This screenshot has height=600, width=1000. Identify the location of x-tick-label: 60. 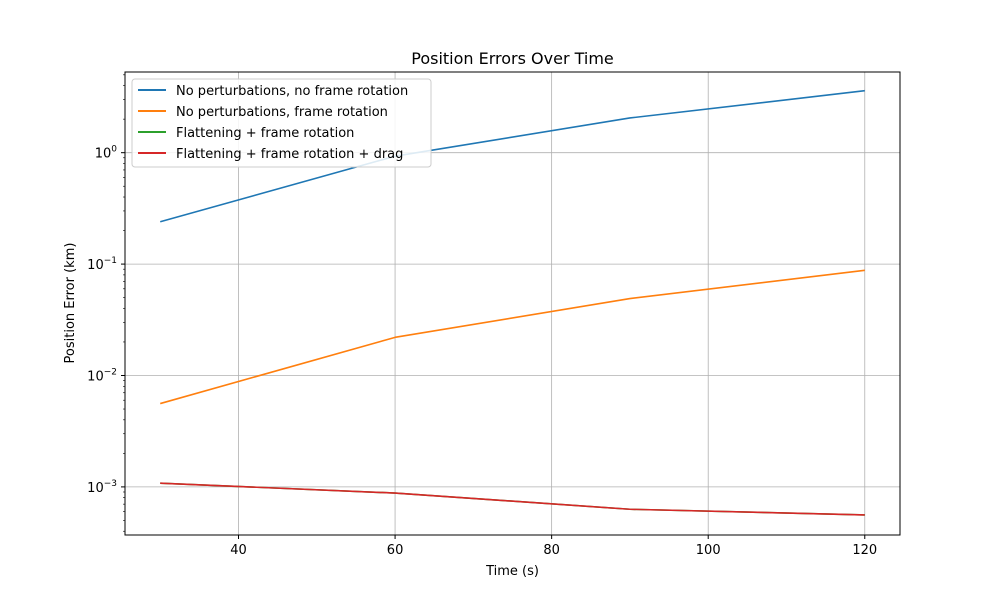
(395, 550).